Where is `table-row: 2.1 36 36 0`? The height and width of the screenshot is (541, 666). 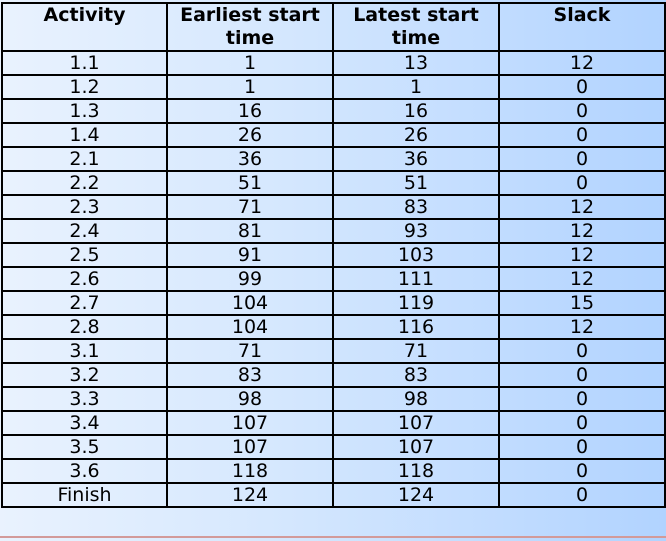 table-row: 2.1 36 36 0 is located at coordinates (333, 159).